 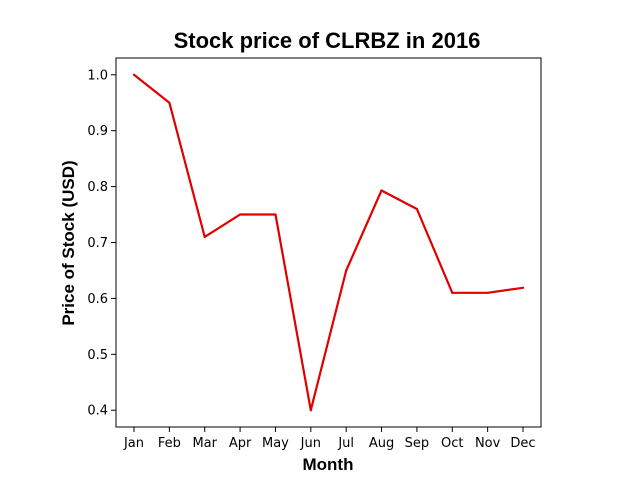 I want to click on x-axis-label: Month, so click(x=328, y=464).